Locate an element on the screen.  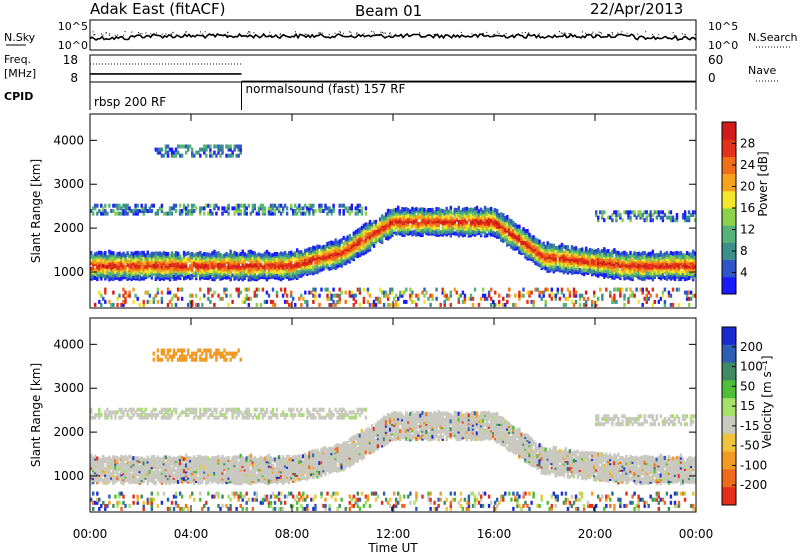
radar-title: Adak East (fitACF) is located at coordinates (157, 9).